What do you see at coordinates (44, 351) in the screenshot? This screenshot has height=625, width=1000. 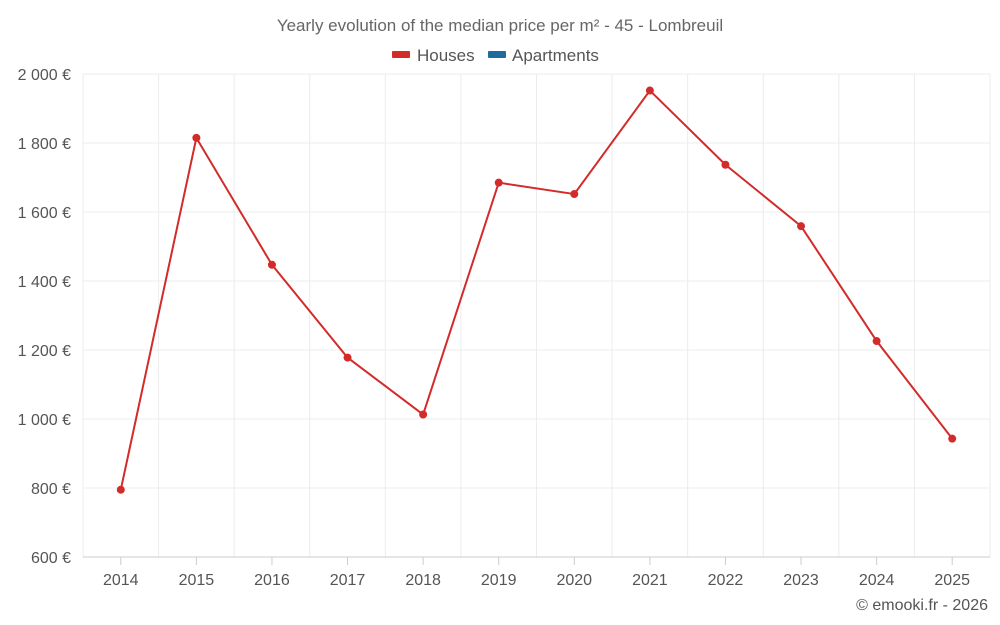 I see `y-tick-label: 1 200 €` at bounding box center [44, 351].